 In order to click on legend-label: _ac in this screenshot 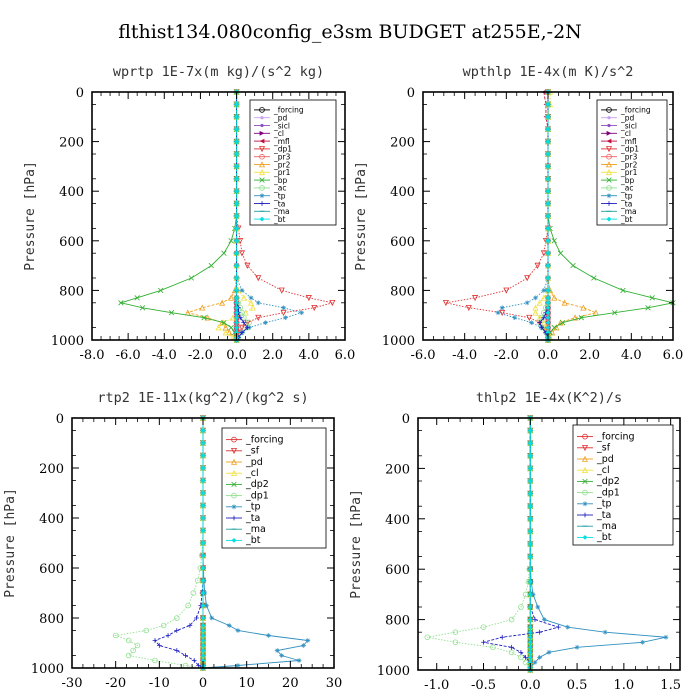, I will do `click(279, 188)`.